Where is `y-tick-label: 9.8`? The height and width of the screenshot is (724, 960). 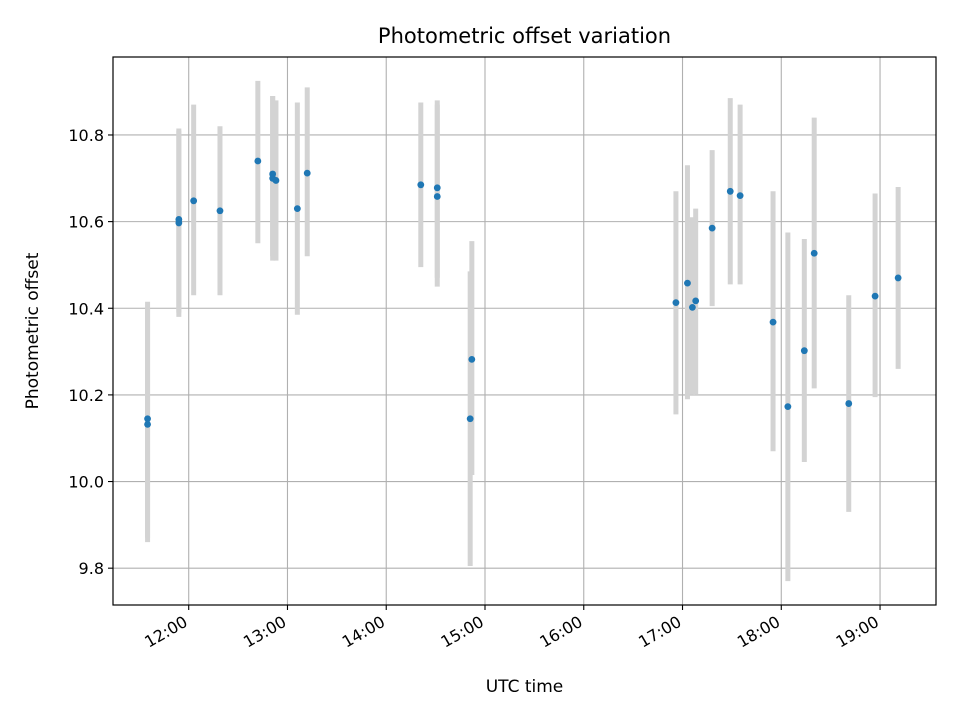
y-tick-label: 9.8 is located at coordinates (91, 568).